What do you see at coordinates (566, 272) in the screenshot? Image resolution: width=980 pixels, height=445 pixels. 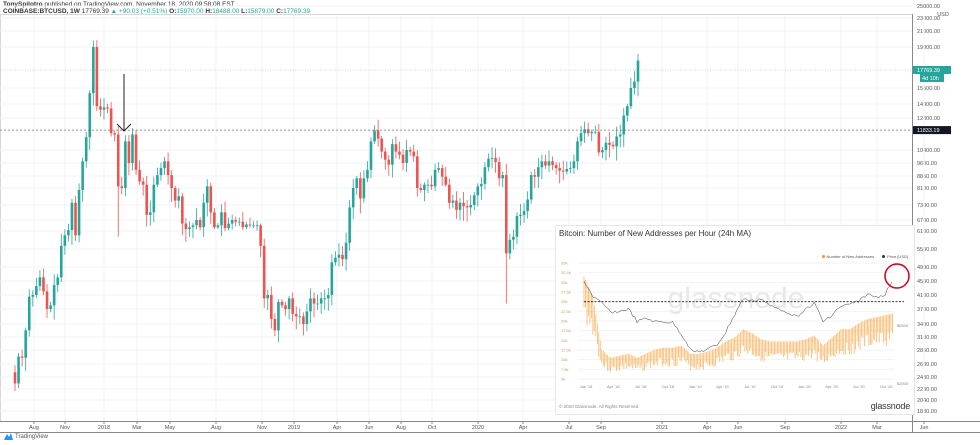 I see `inset-y-label: 32.5k` at bounding box center [566, 272].